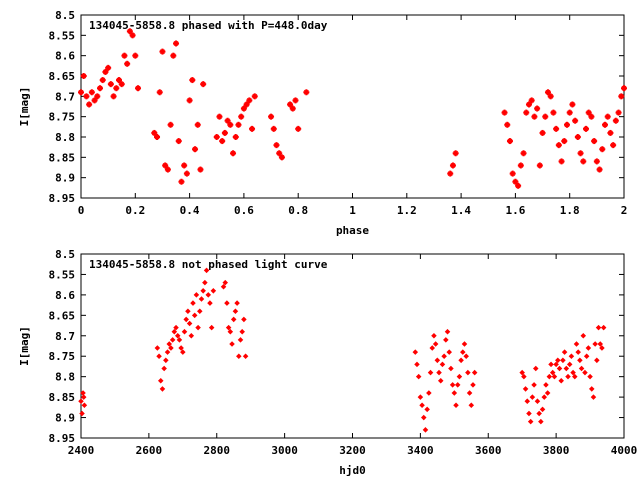  I want to click on chart-title: 134045-5858.8 not phased light curve, so click(208, 264).